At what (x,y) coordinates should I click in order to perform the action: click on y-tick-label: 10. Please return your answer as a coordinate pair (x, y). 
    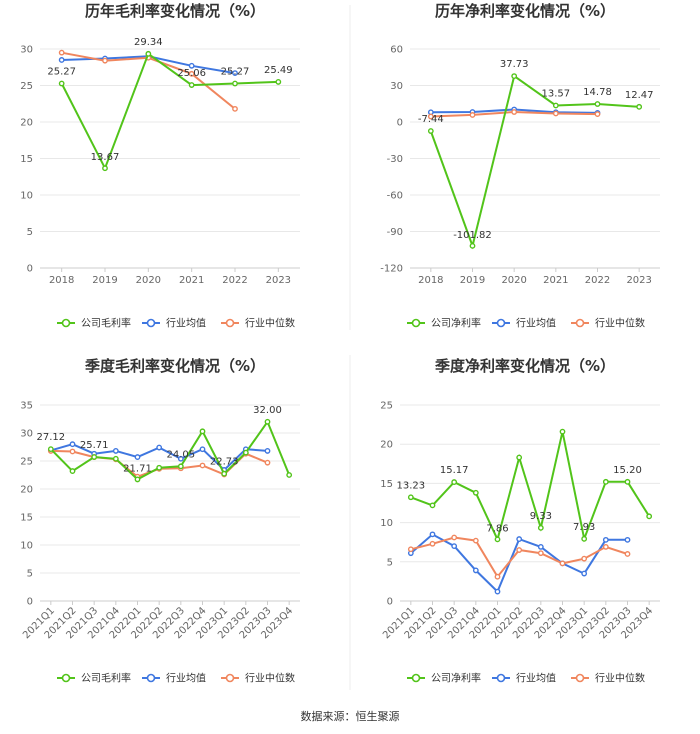
    Looking at the image, I should click on (26, 546).